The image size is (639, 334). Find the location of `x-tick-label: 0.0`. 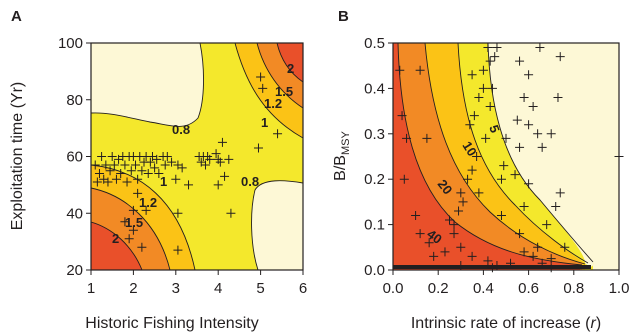

x-tick-label: 0.0 is located at coordinates (393, 288).